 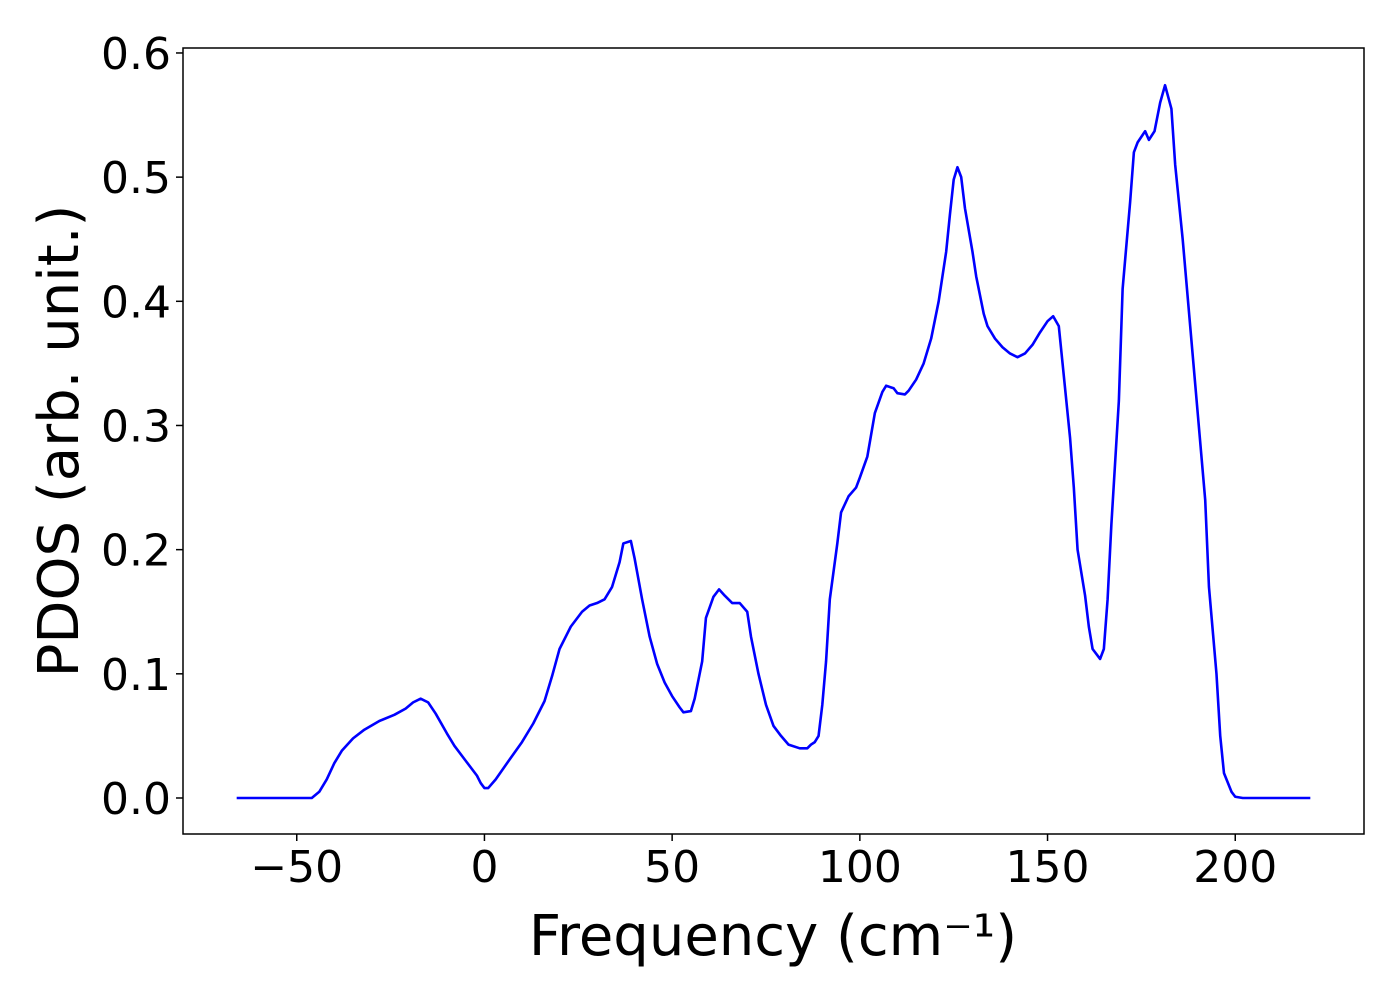 What do you see at coordinates (484, 867) in the screenshot?
I see `x-tick-label: 0` at bounding box center [484, 867].